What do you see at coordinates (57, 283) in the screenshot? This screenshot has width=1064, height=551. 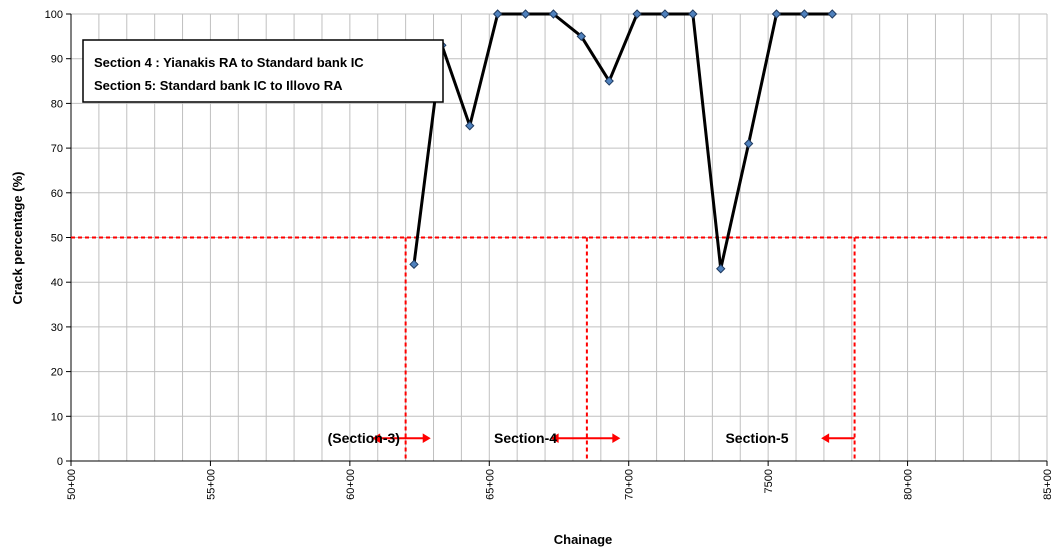 I see `y-tick-label: 40` at bounding box center [57, 283].